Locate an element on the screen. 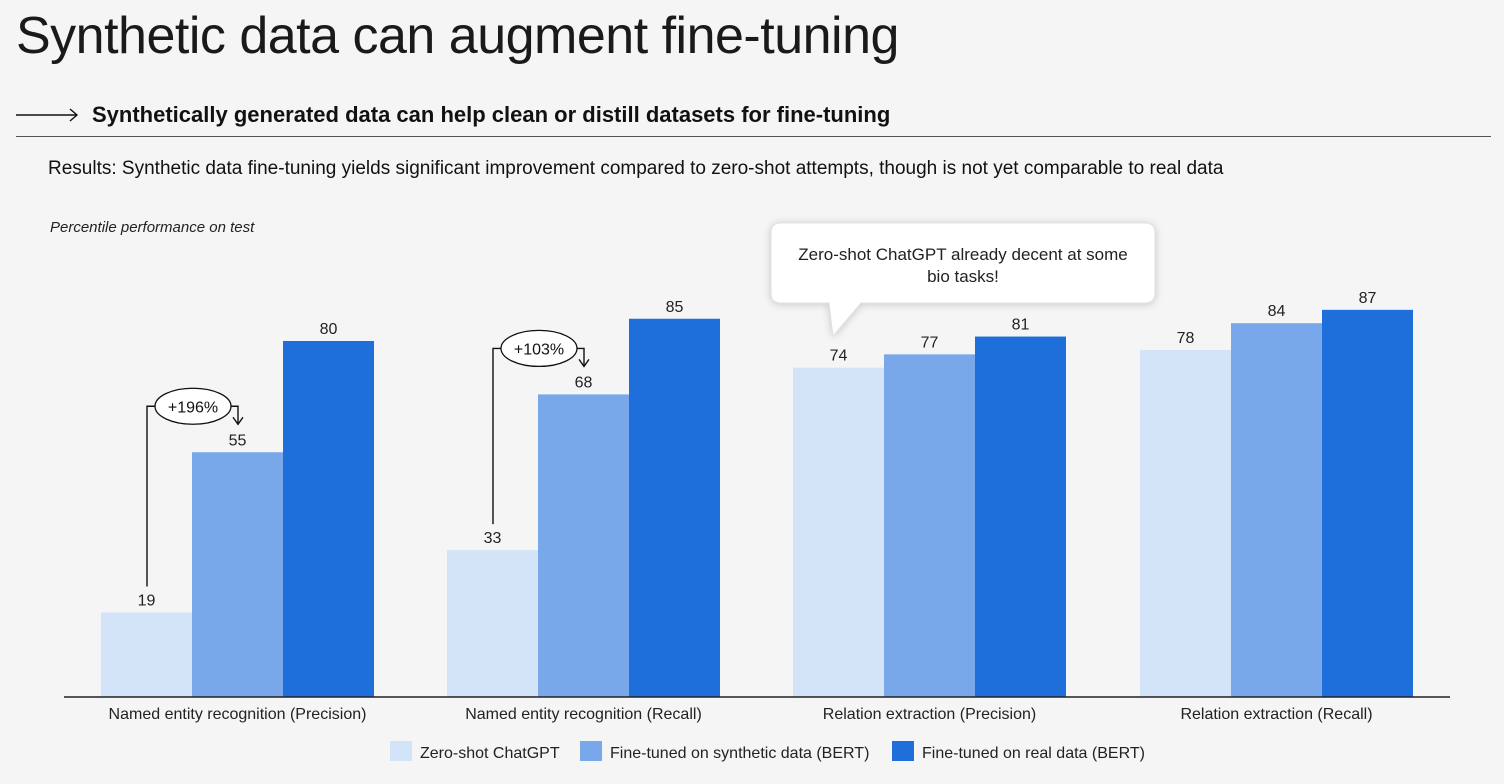 This screenshot has width=1504, height=784. category-label: Relation extraction (Precision) is located at coordinates (929, 714).